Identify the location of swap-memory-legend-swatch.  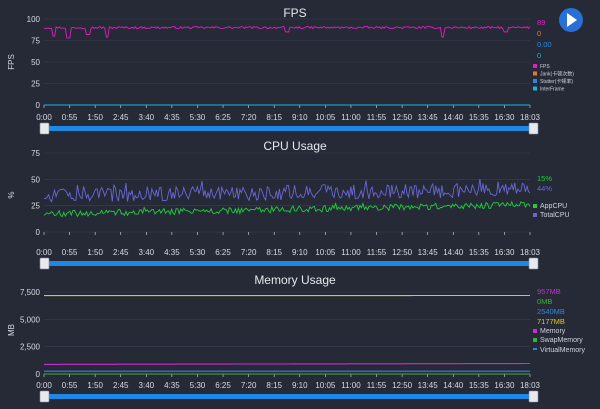
(535, 340).